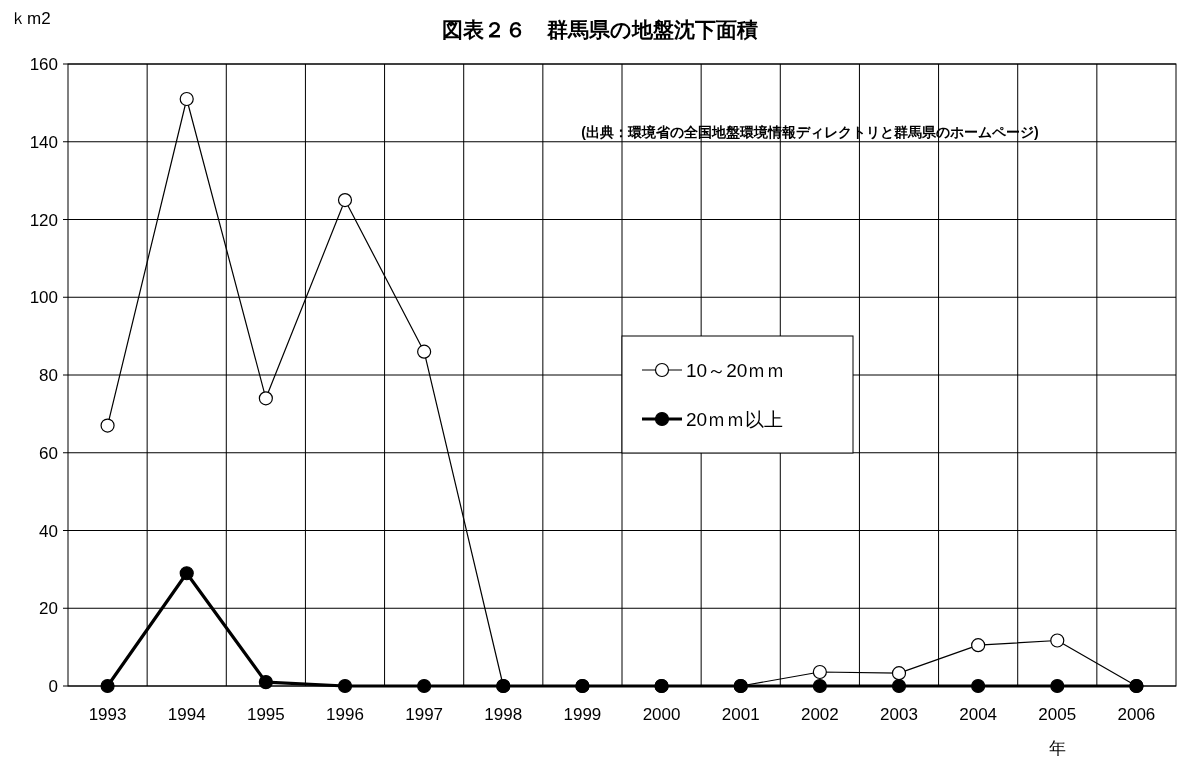 This screenshot has width=1198, height=764. What do you see at coordinates (1136, 714) in the screenshot?
I see `x-tick-label: 2006` at bounding box center [1136, 714].